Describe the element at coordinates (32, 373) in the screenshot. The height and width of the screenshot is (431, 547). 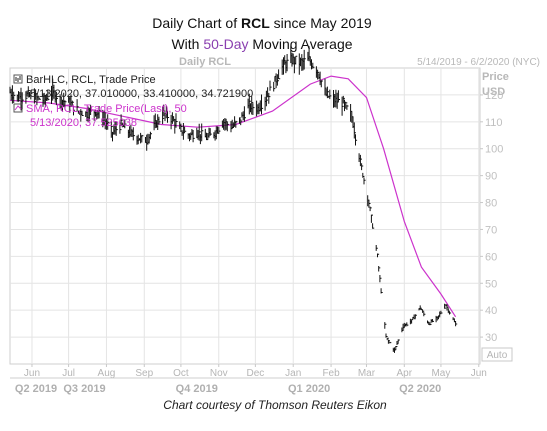
I see `x-tick-label: Jun` at that location.